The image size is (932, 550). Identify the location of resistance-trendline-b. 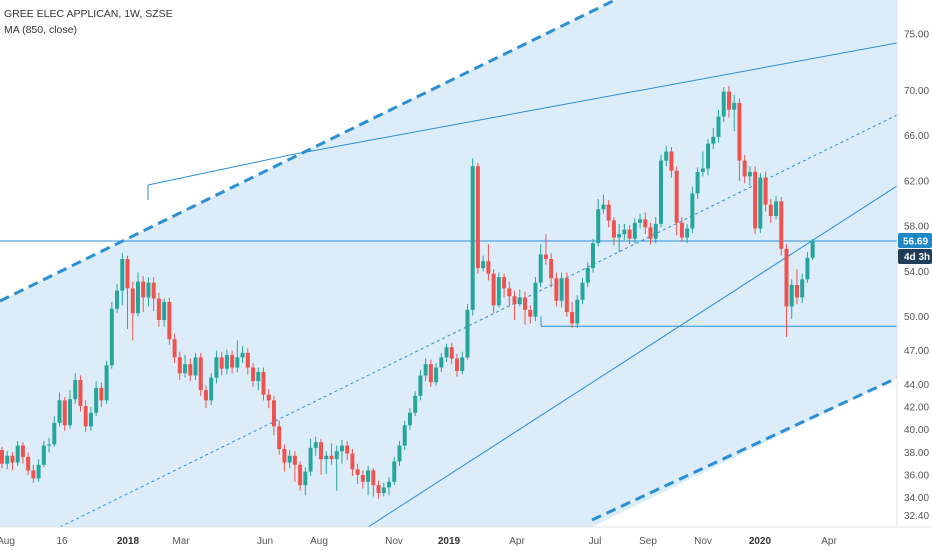
(593, 99).